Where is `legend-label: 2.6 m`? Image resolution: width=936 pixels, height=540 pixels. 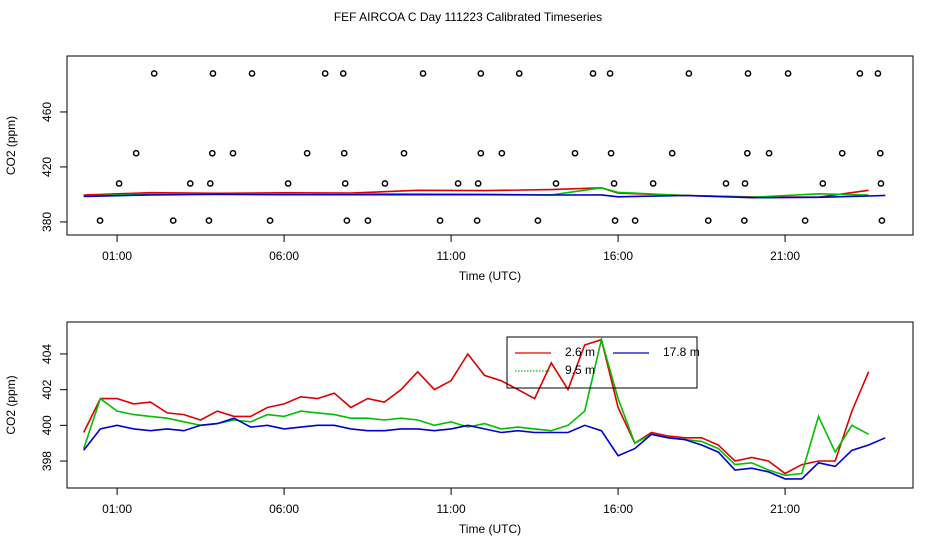 legend-label: 2.6 m is located at coordinates (580, 352).